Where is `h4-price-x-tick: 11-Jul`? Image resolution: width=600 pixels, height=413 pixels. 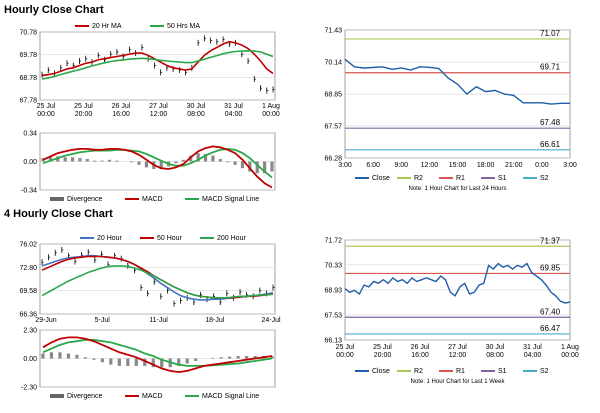 h4-price-x-tick: 11-Jul is located at coordinates (158, 320).